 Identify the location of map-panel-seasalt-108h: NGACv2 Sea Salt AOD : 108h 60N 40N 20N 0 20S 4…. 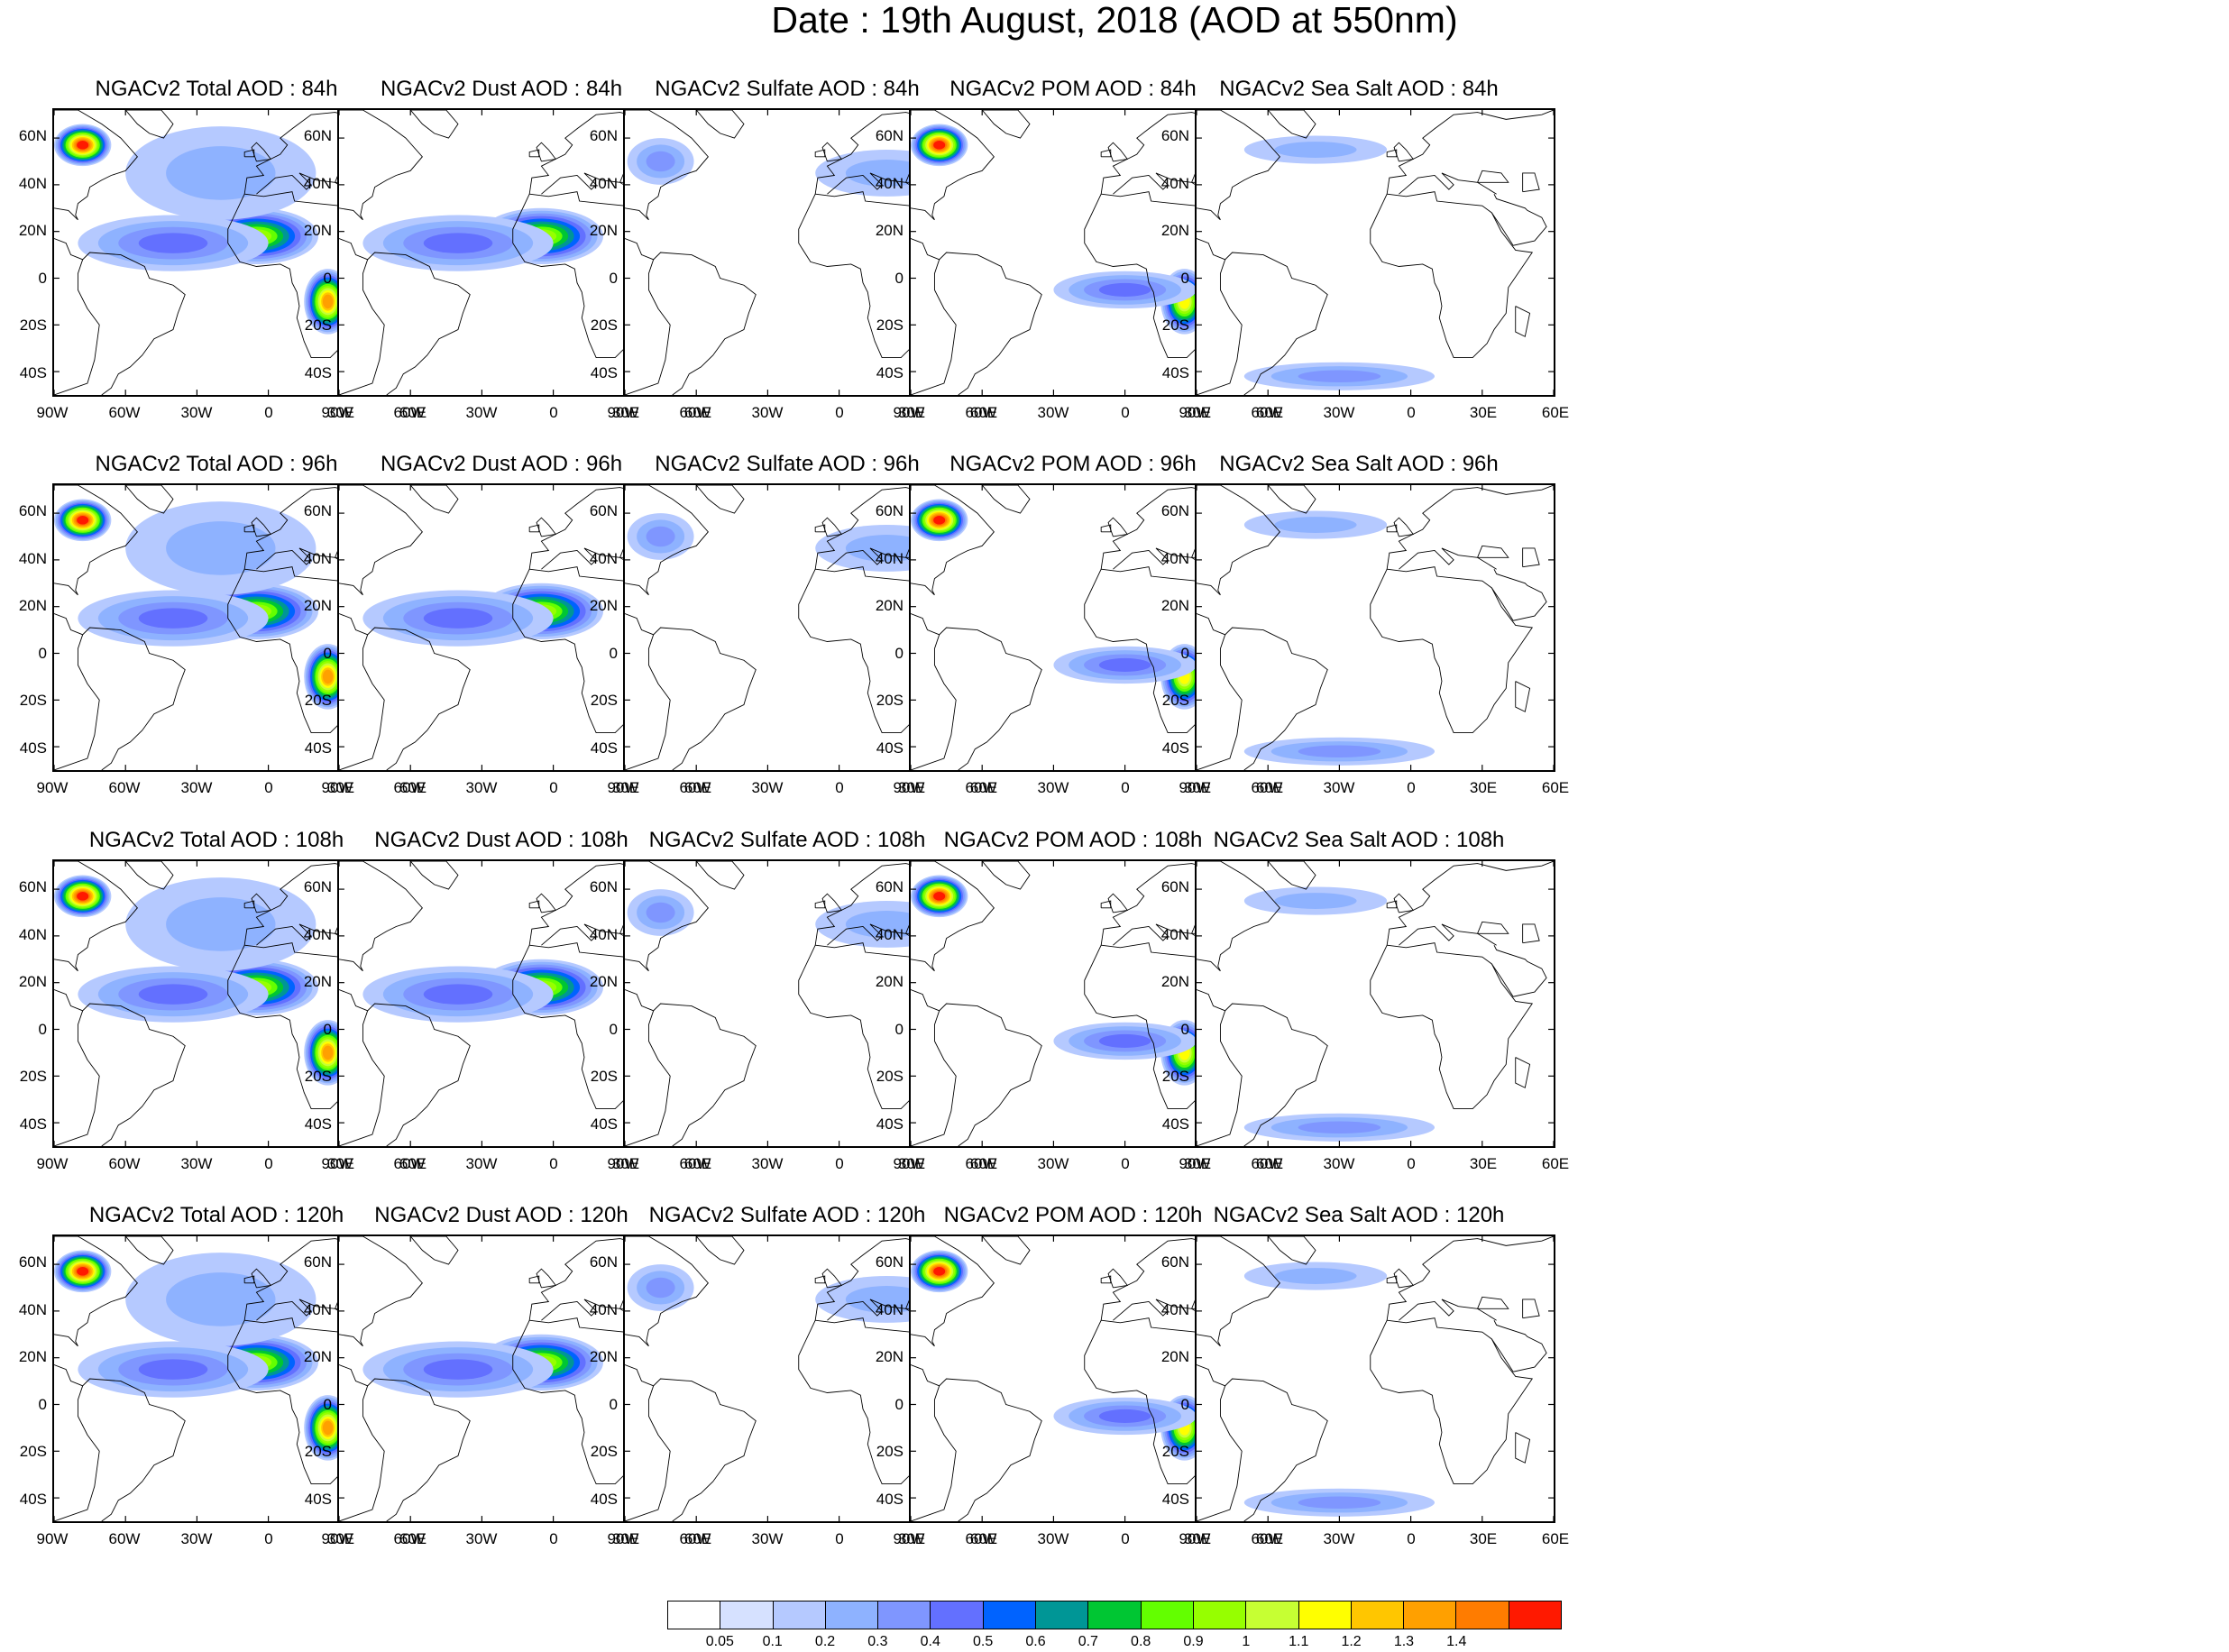
(1358, 1007).